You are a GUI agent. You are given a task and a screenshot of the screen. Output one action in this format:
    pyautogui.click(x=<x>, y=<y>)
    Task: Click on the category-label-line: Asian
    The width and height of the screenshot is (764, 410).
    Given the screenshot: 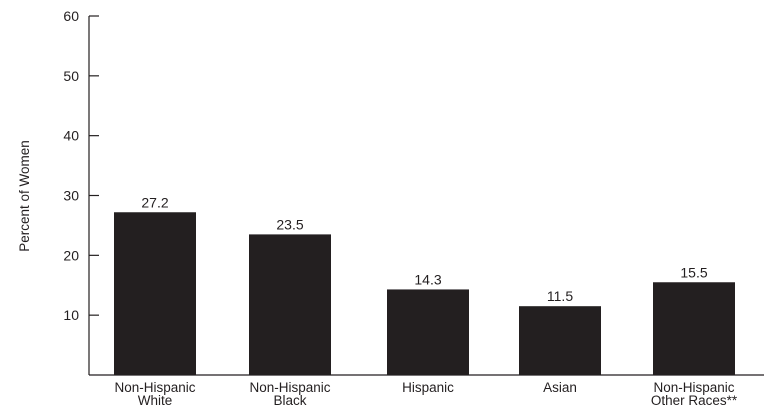 What is the action you would take?
    pyautogui.click(x=560, y=387)
    